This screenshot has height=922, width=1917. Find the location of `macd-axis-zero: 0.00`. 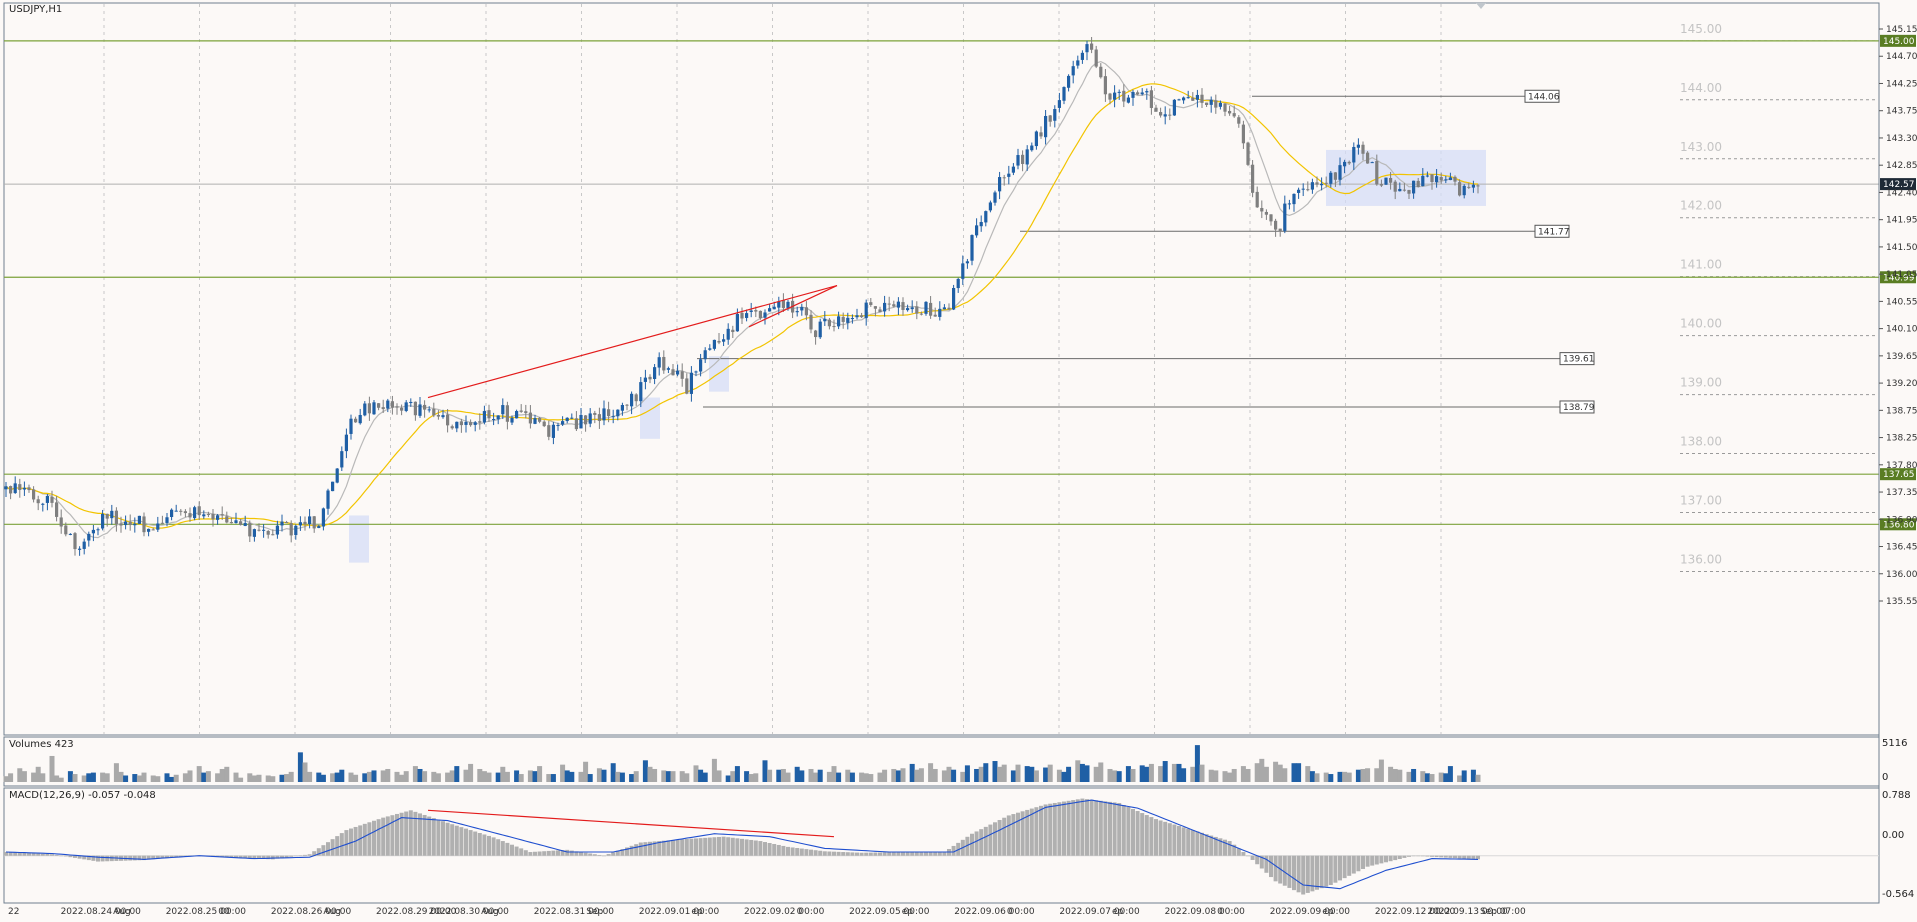

macd-axis-zero: 0.00 is located at coordinates (1893, 835).